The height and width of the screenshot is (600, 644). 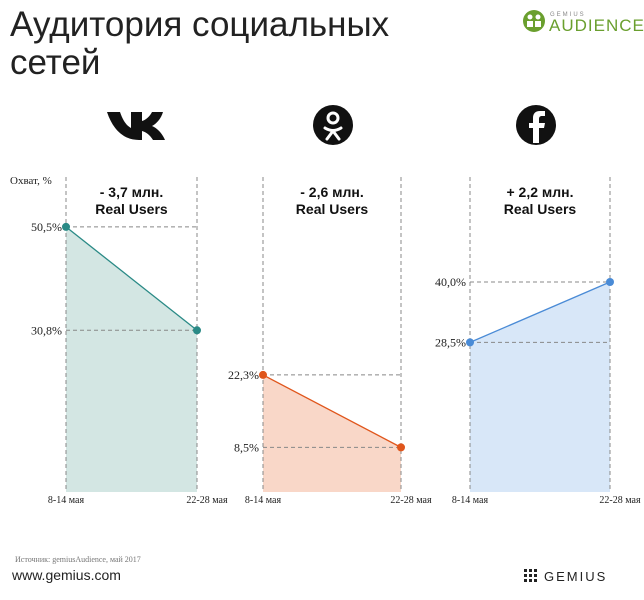 What do you see at coordinates (46, 227) in the screenshot?
I see `value-label: 50,5%` at bounding box center [46, 227].